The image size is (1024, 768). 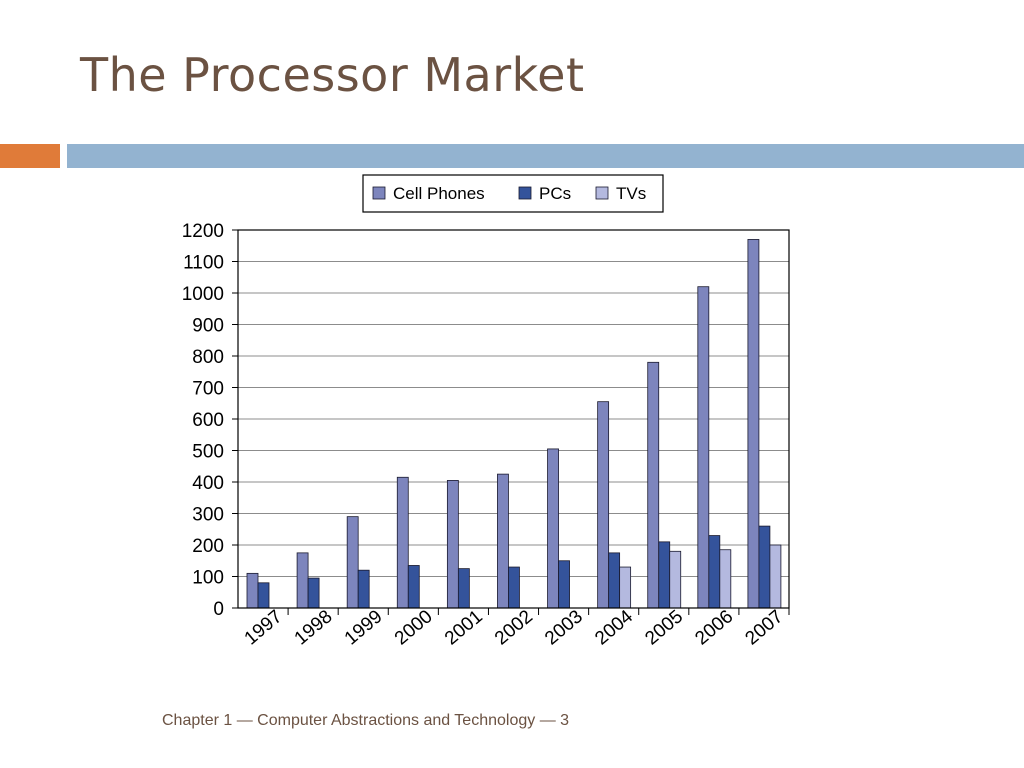 I want to click on y-tick-label: 0, so click(x=218, y=609).